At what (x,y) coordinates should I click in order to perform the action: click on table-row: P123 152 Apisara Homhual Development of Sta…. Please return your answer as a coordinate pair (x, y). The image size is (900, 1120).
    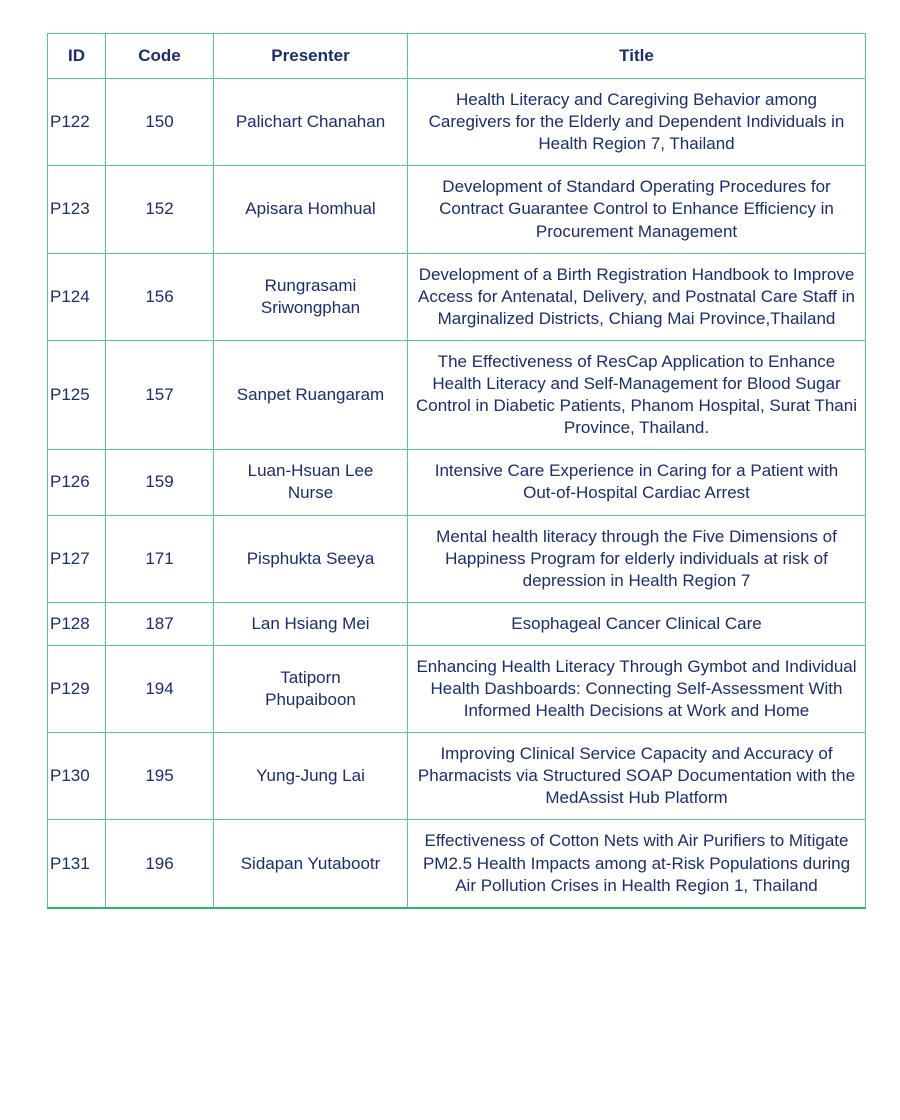
    Looking at the image, I should click on (456, 209).